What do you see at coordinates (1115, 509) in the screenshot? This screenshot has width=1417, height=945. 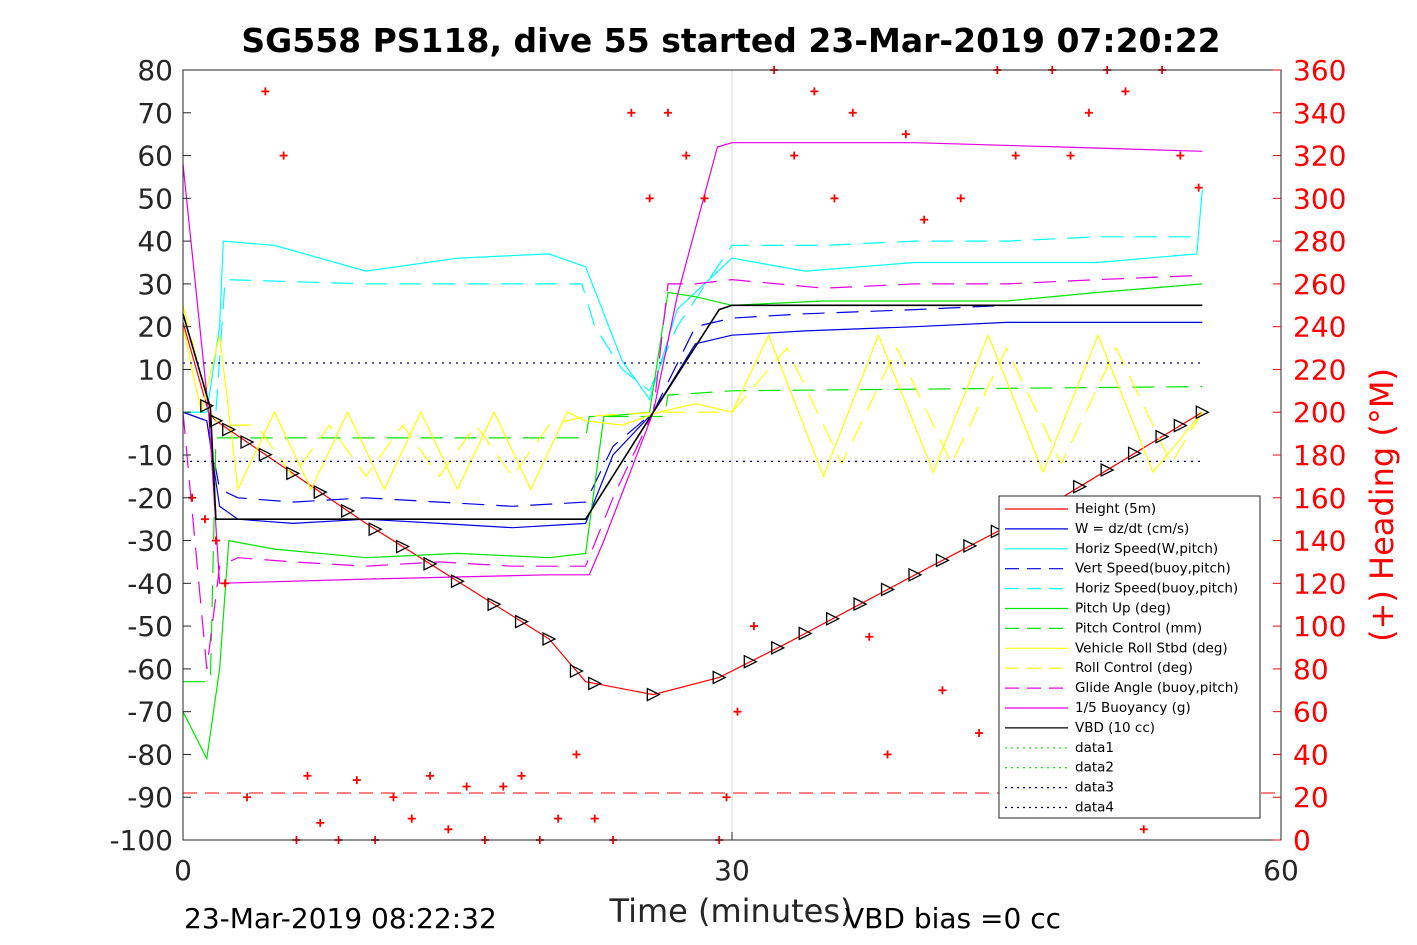 I see `legend-label-0: Height (5m)` at bounding box center [1115, 509].